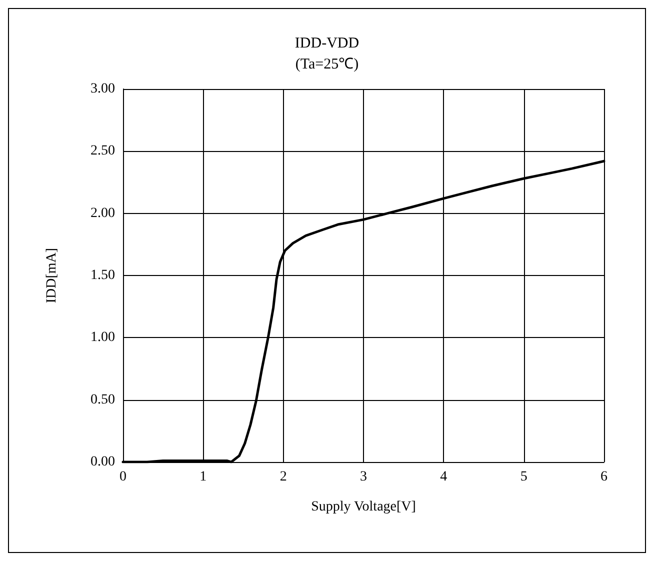  I want to click on x-axis-title: Supply Voltage[V], so click(363, 507).